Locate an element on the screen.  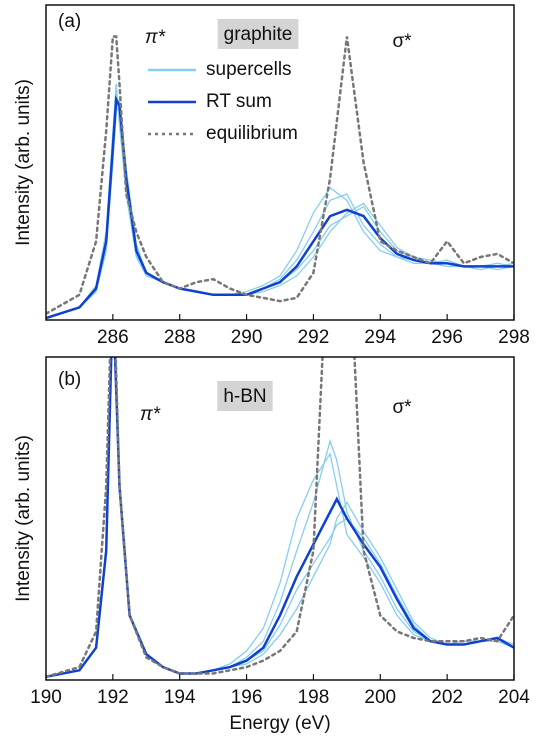
panel-label: (b) is located at coordinates (69, 379).